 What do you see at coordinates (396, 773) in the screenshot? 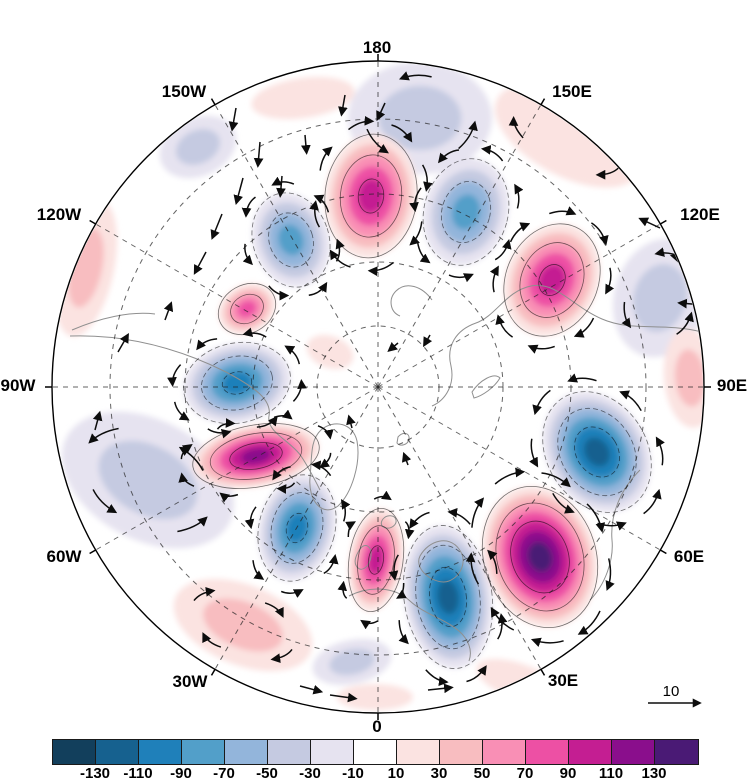
I see `colorbar-tick-label: 10` at bounding box center [396, 773].